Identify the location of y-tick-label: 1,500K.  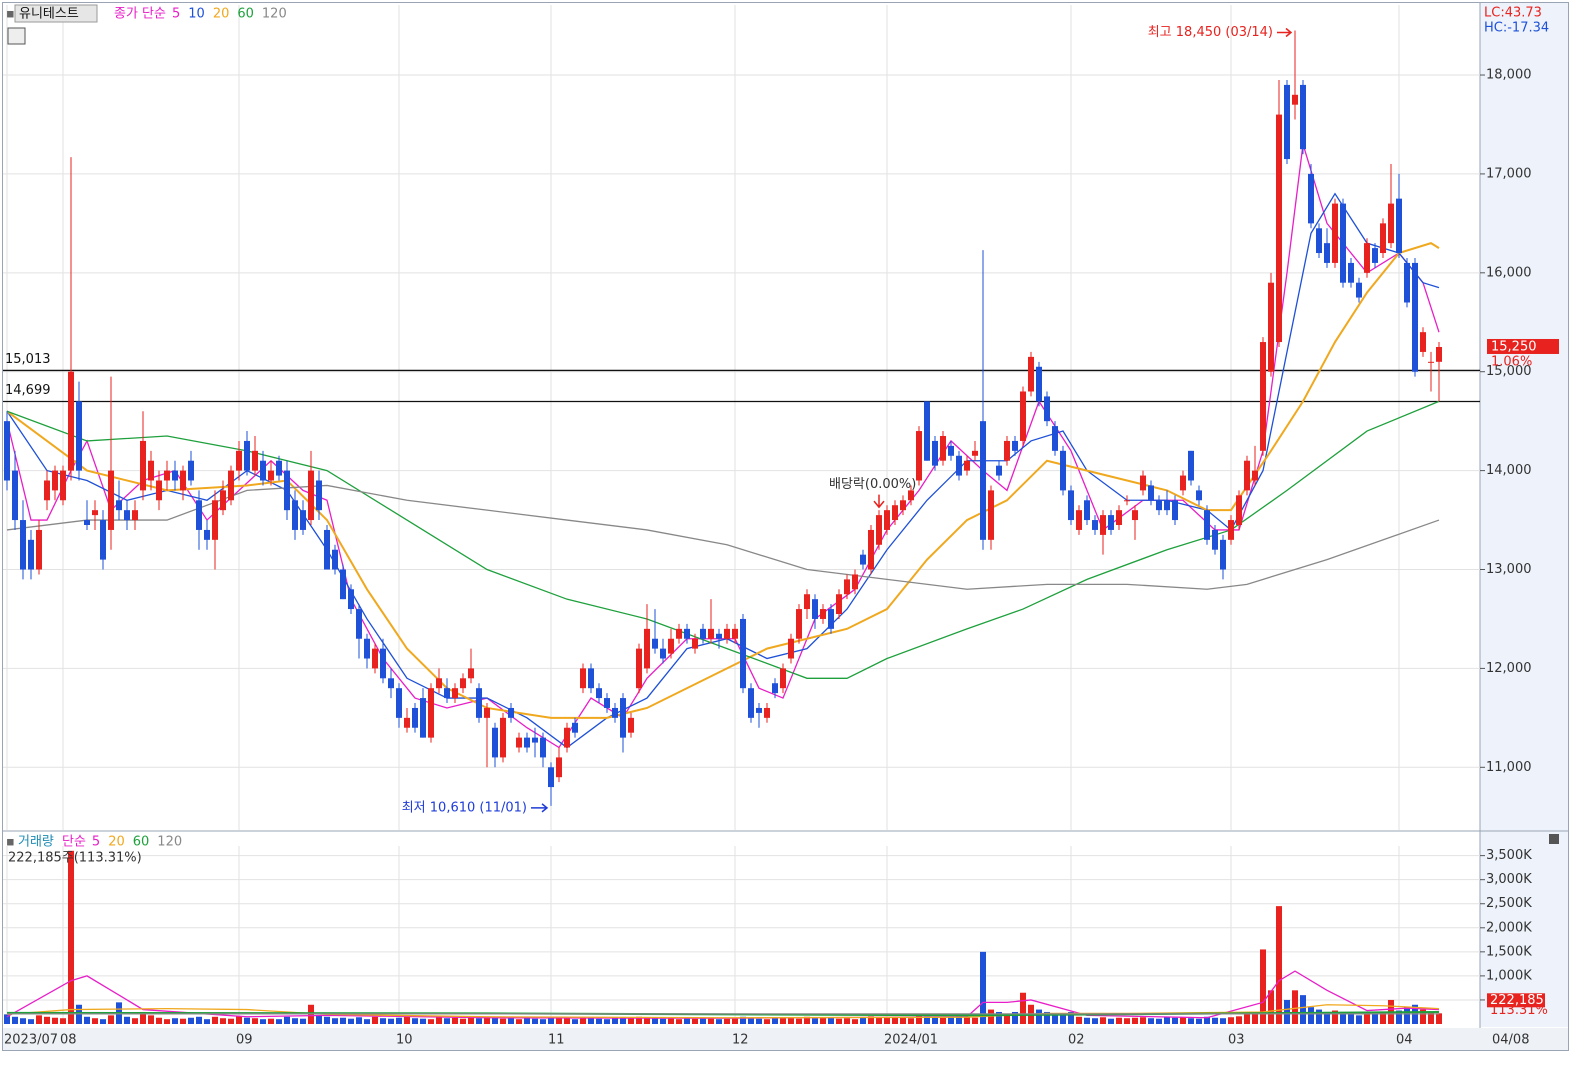
(1509, 951).